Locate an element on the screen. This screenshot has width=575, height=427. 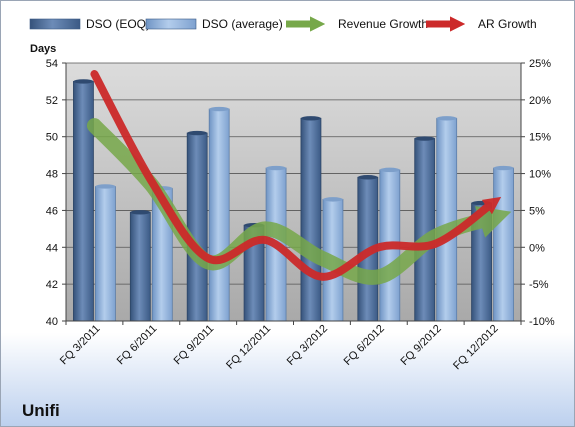
legend-label: AR Growth is located at coordinates (507, 24).